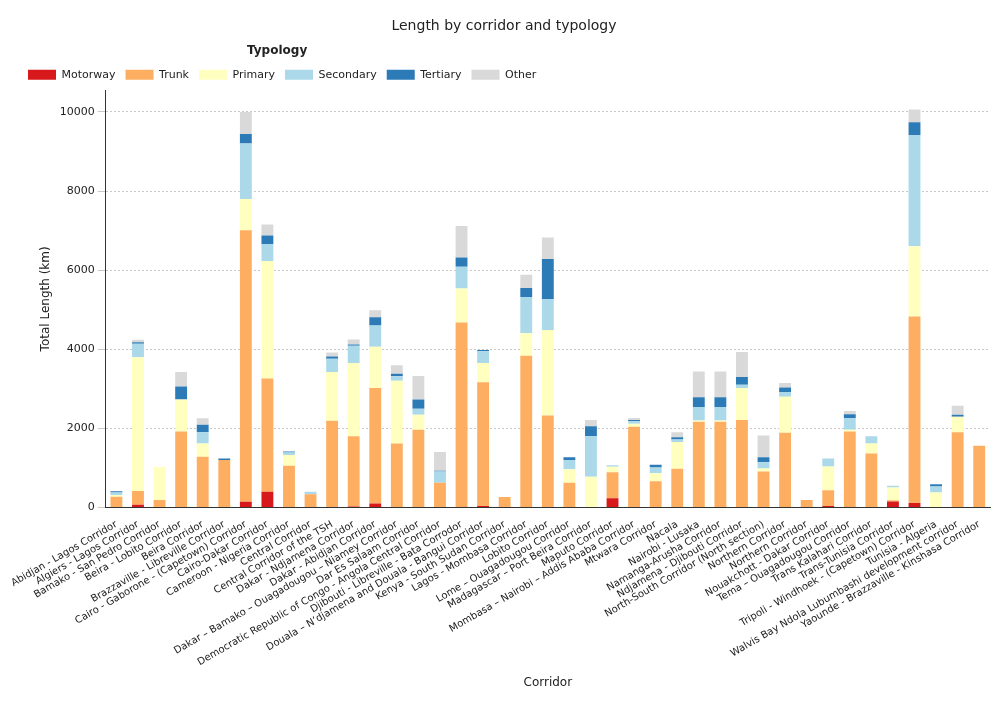  What do you see at coordinates (521, 74) in the screenshot?
I see `legend-label: Other` at bounding box center [521, 74].